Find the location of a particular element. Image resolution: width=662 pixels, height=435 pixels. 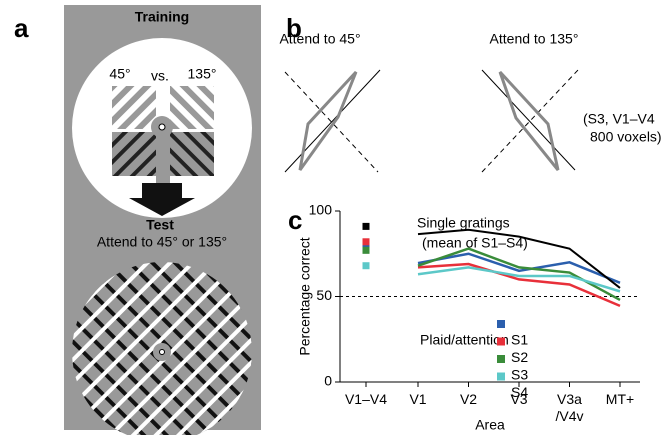

x-tick-label: V3 is located at coordinates (518, 399).